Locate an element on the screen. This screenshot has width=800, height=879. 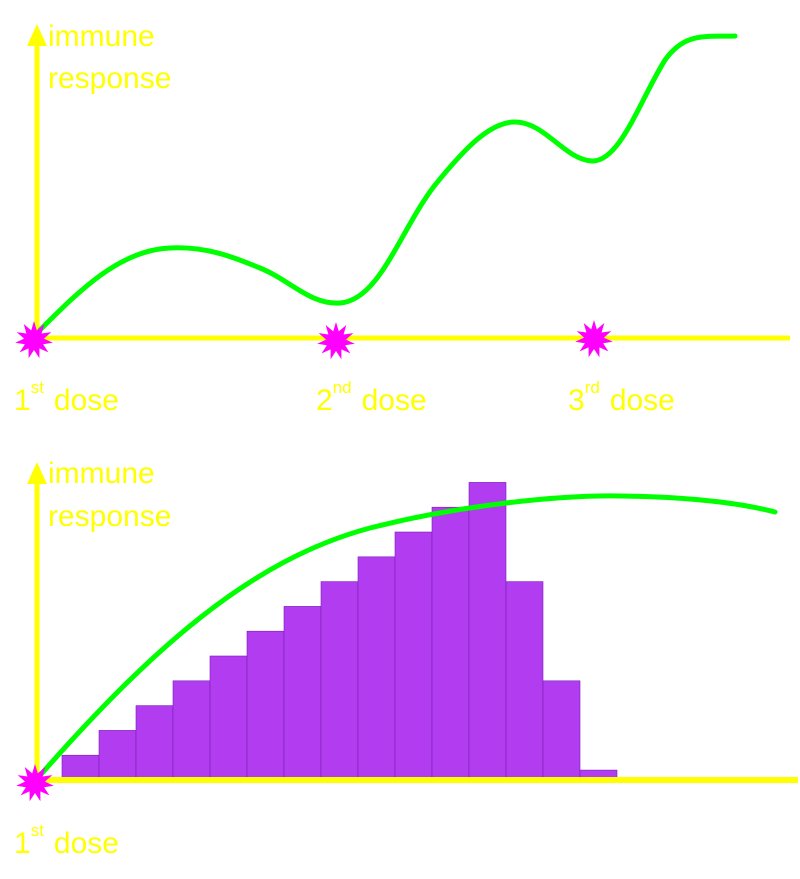
top-dose-label-1: 1st dose is located at coordinates (66, 397).